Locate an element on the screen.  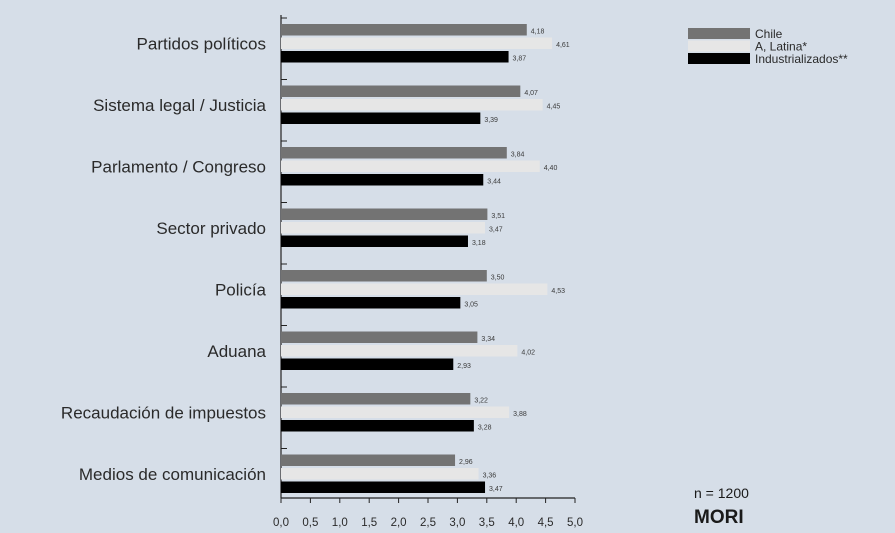
value-label: 4,07 is located at coordinates (531, 93).